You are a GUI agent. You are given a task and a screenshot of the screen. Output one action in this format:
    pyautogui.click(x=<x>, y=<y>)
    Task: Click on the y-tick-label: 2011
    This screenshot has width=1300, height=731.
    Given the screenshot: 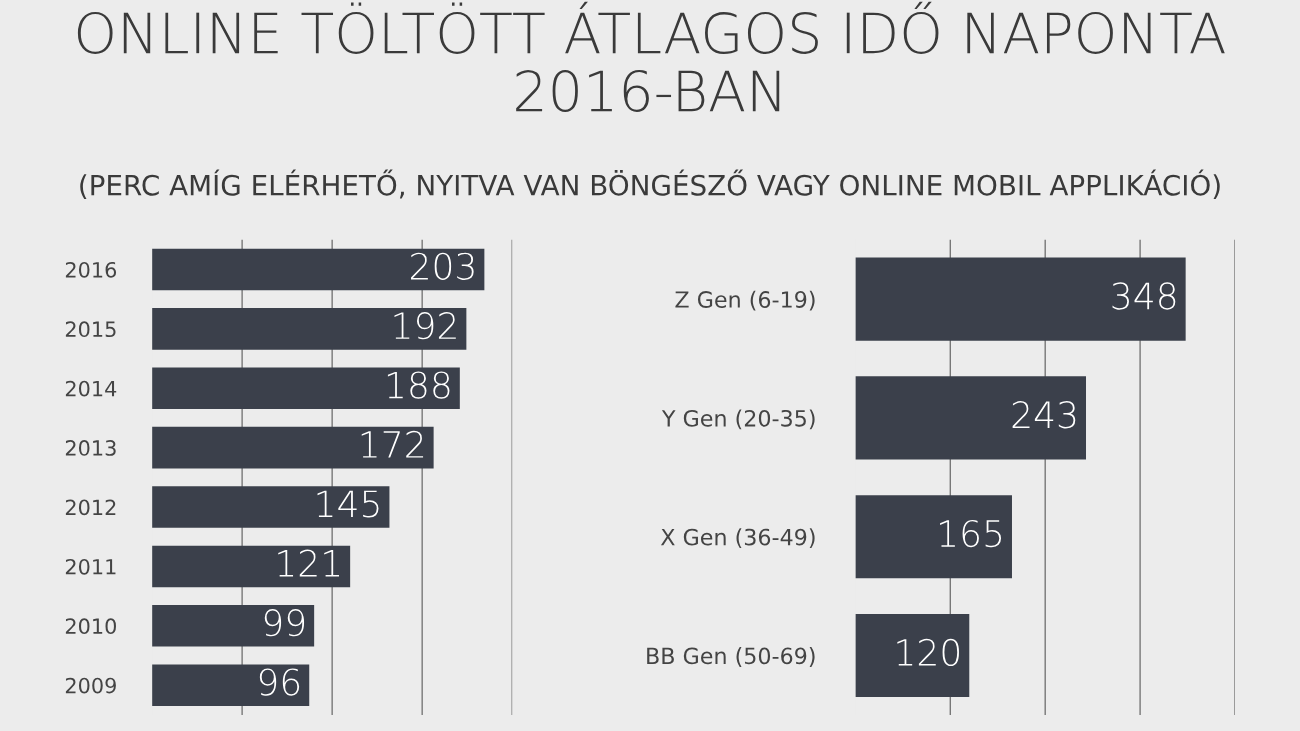 What is the action you would take?
    pyautogui.click(x=90, y=566)
    